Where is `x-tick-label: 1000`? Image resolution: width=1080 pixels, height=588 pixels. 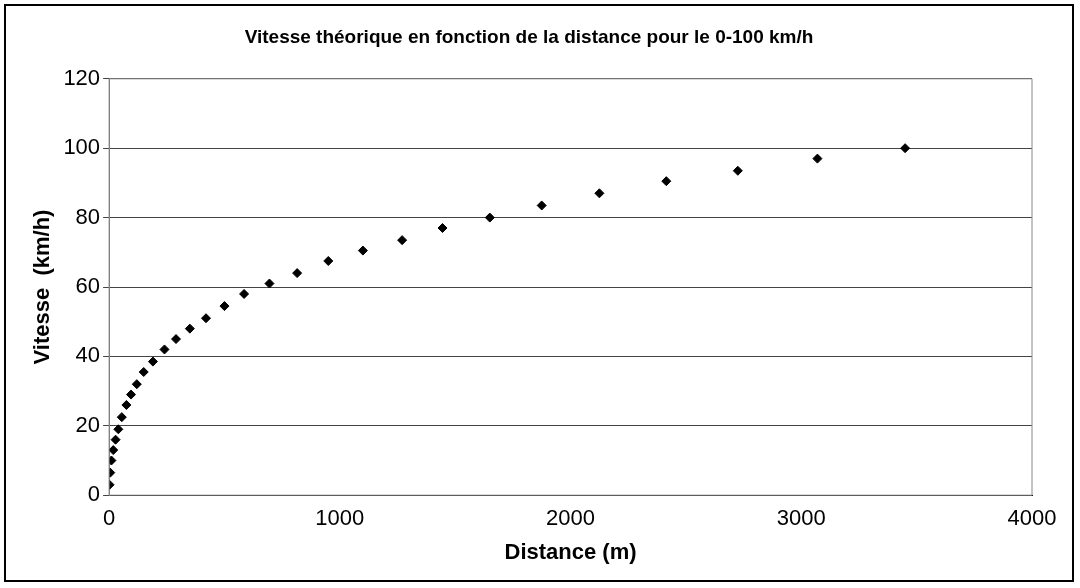 x-tick-label: 1000 is located at coordinates (340, 518).